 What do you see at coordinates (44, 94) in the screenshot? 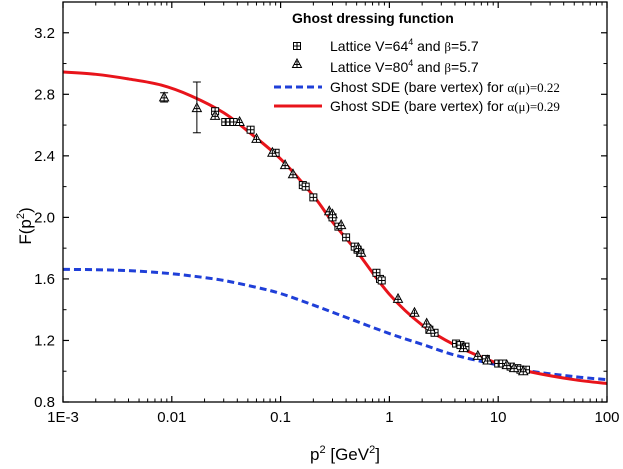
I see `y-tick-label: 2.8` at bounding box center [44, 94].